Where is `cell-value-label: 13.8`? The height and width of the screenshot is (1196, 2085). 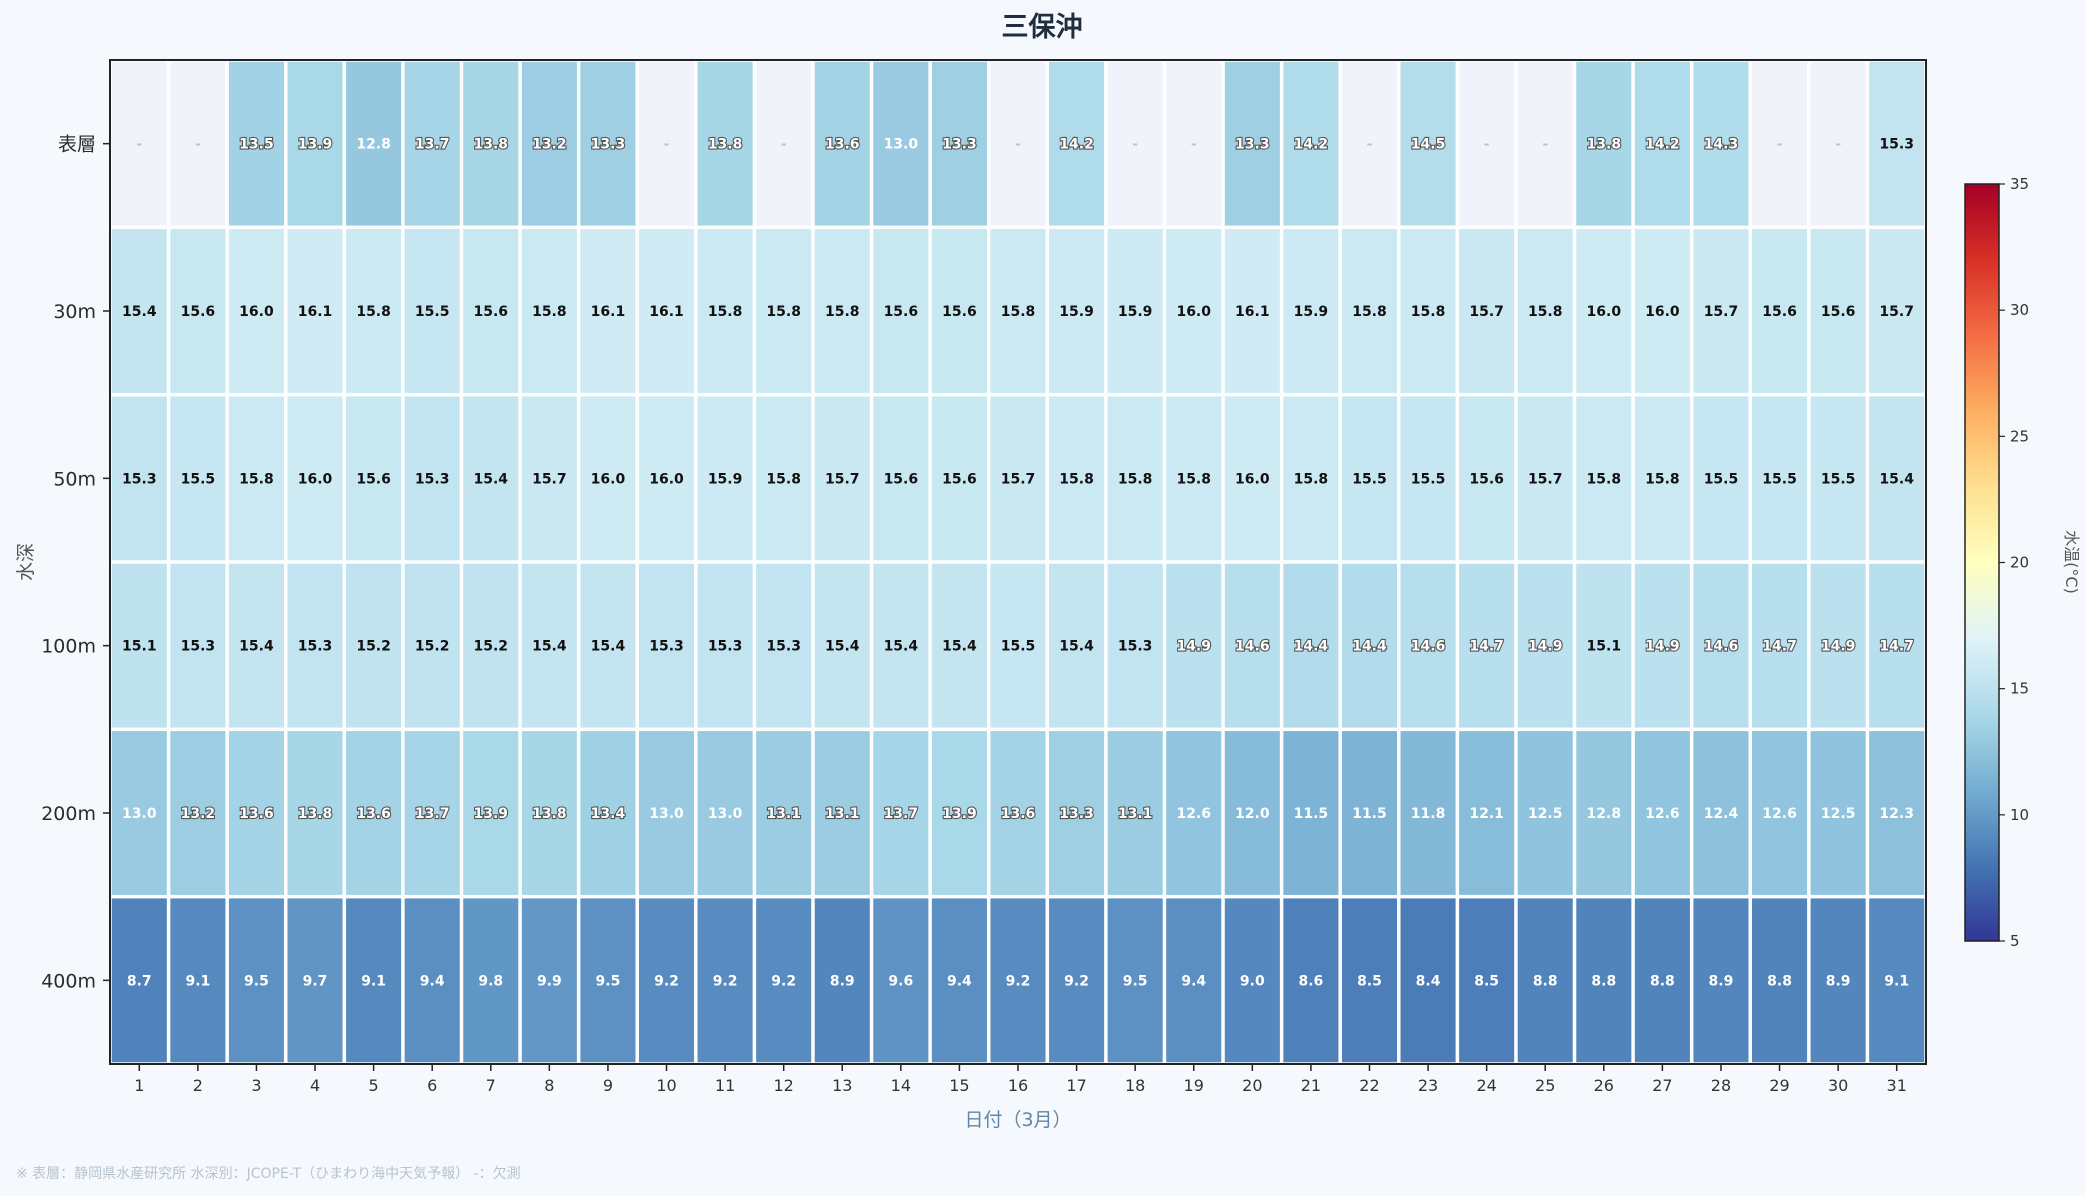
cell-value-label: 13.8 is located at coordinates (315, 814).